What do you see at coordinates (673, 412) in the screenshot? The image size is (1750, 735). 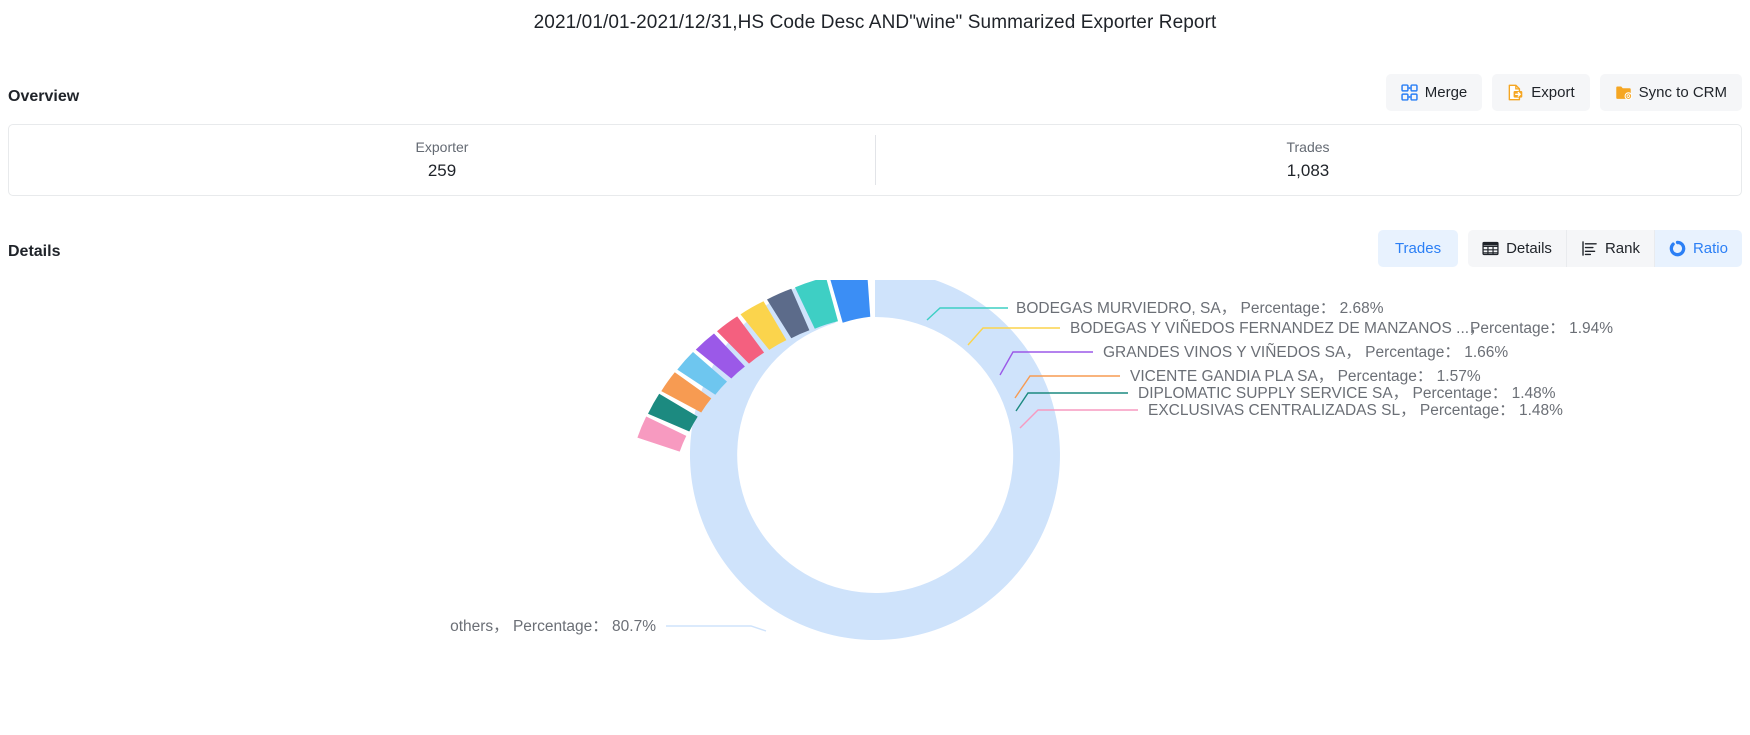 I see `slice-diplomatic-supply` at bounding box center [673, 412].